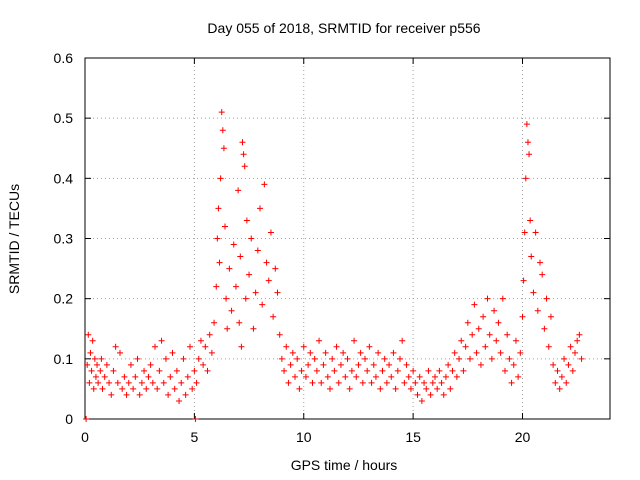 The image size is (640, 480). What do you see at coordinates (344, 465) in the screenshot?
I see `x-axis-label: GPS time / hours` at bounding box center [344, 465].